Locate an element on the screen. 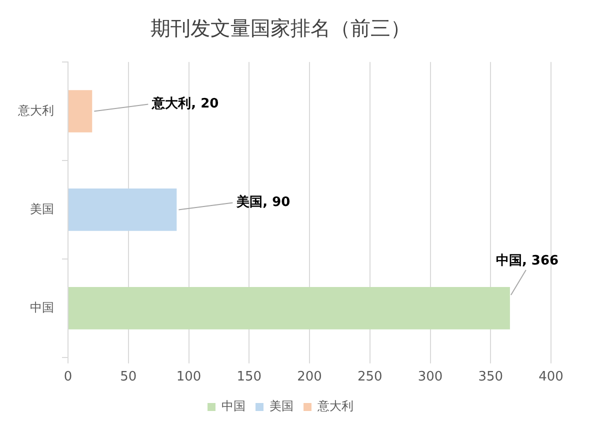  legend-label: 中国 is located at coordinates (234, 406).